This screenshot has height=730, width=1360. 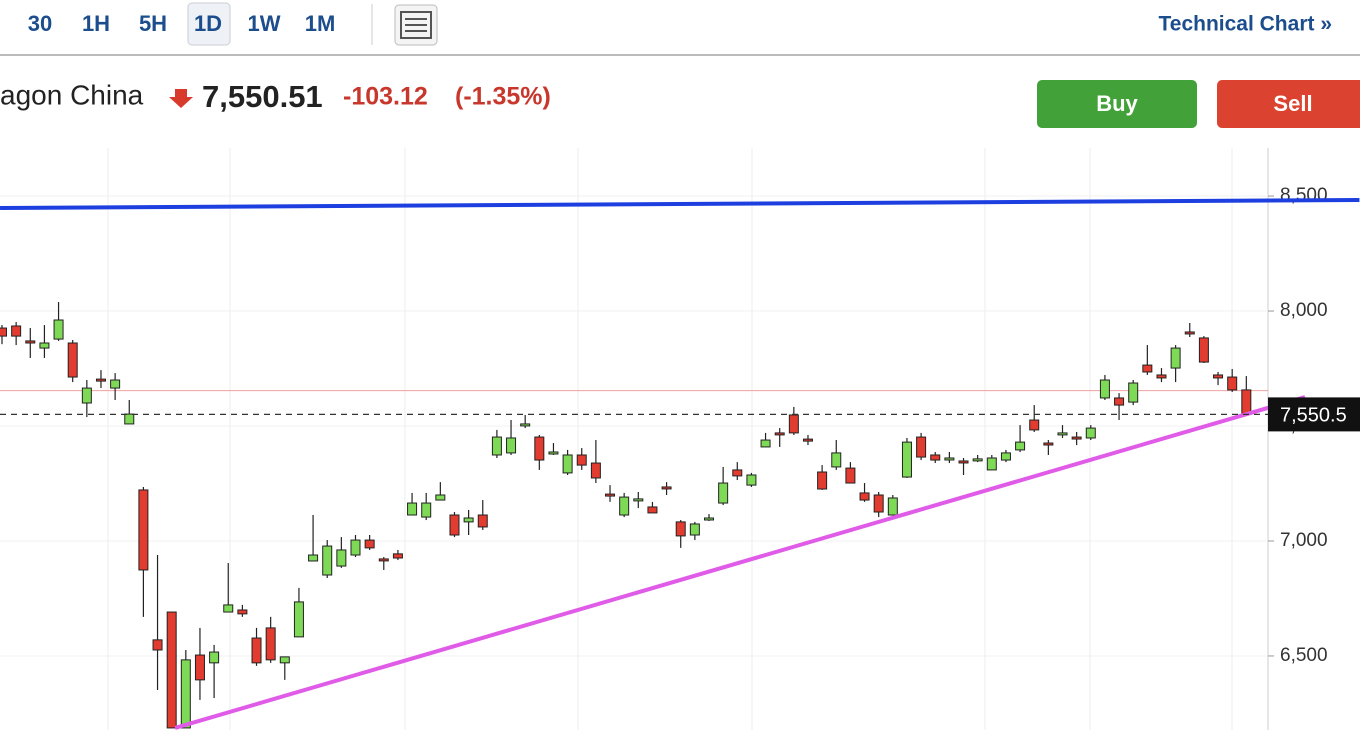 What do you see at coordinates (40, 23) in the screenshot?
I see `timeframe: 30` at bounding box center [40, 23].